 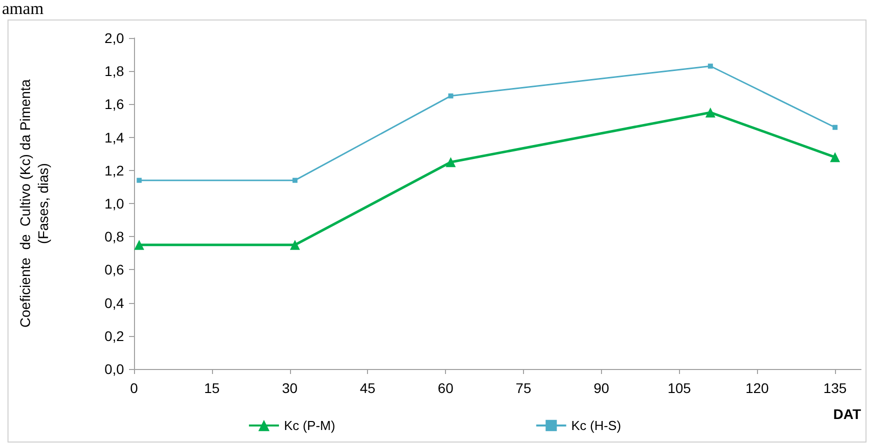 What do you see at coordinates (114, 302) in the screenshot?
I see `y-tick-label: 0,4` at bounding box center [114, 302].